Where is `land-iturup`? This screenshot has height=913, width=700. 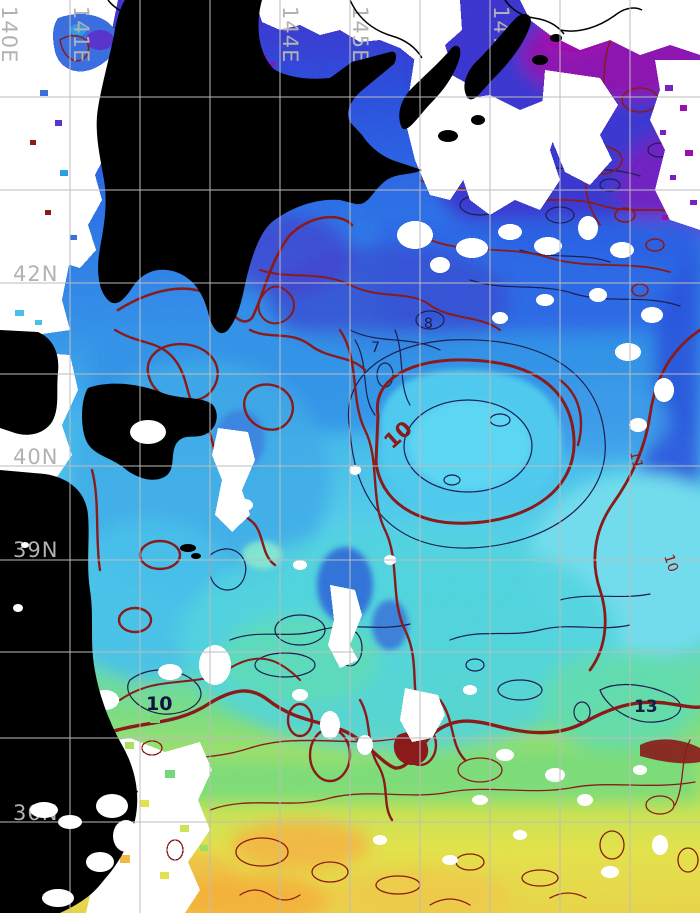 land-iturup is located at coordinates (497, 56).